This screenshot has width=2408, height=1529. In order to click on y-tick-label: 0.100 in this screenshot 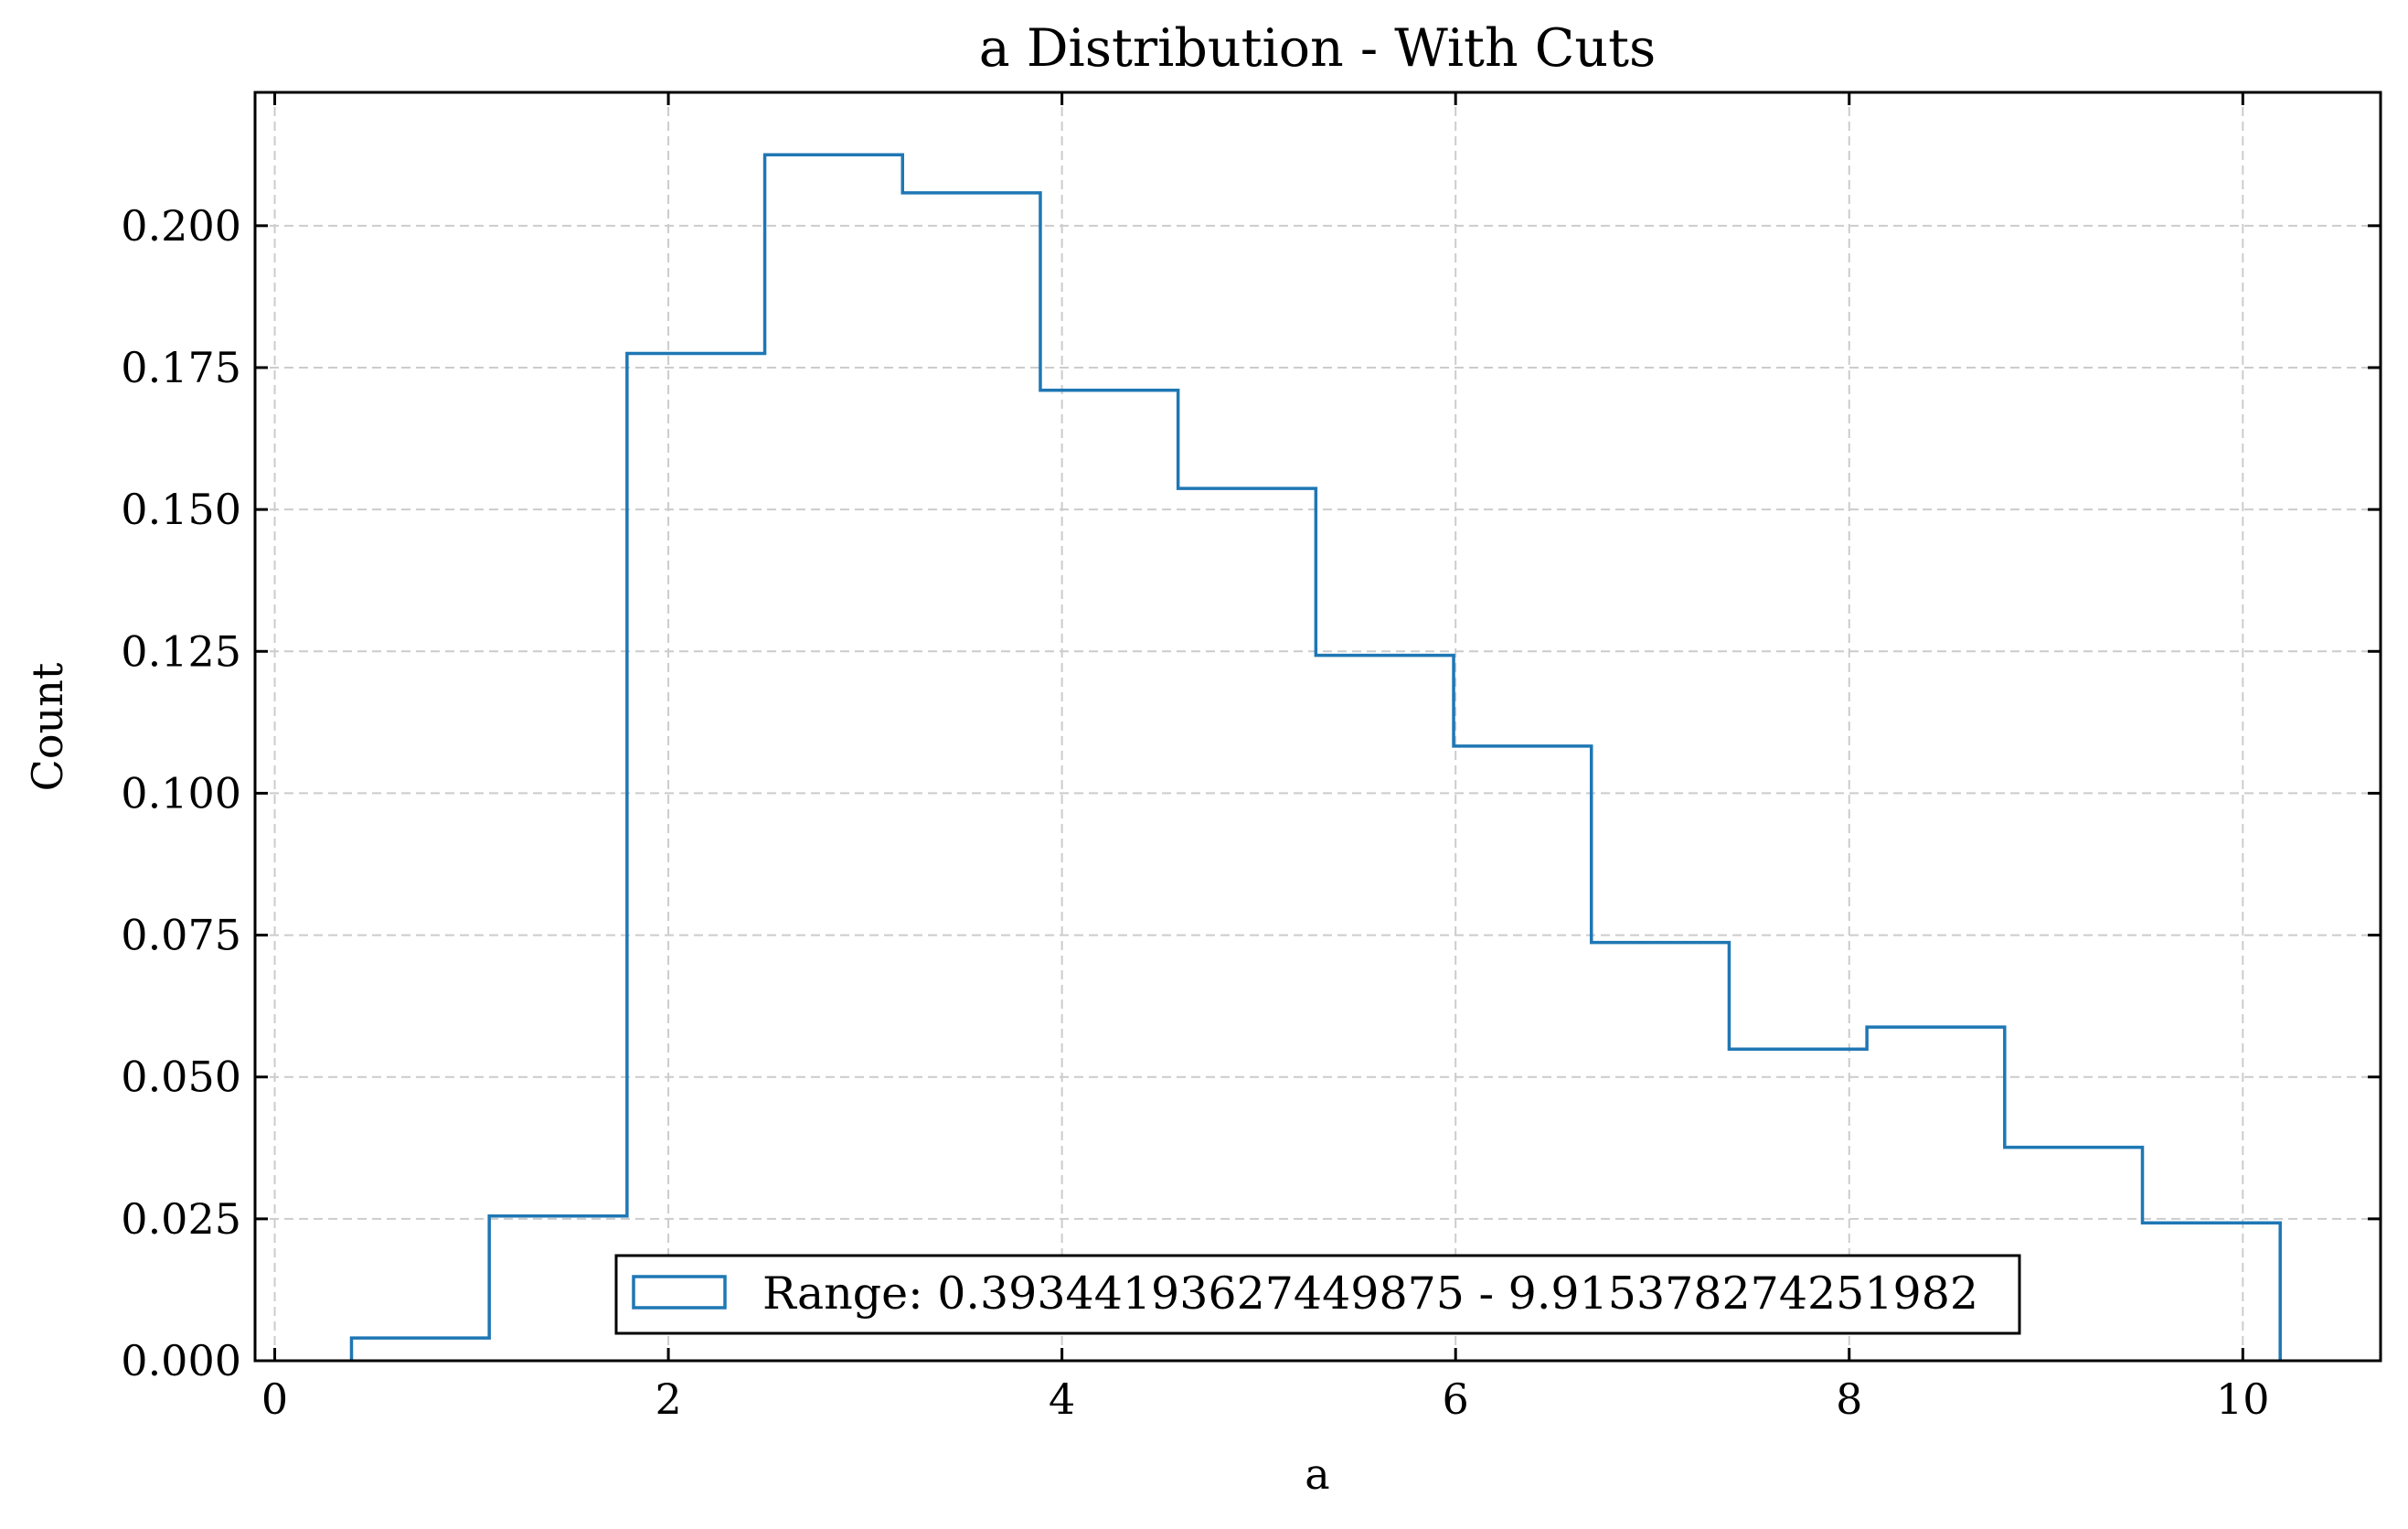, I will do `click(181, 793)`.